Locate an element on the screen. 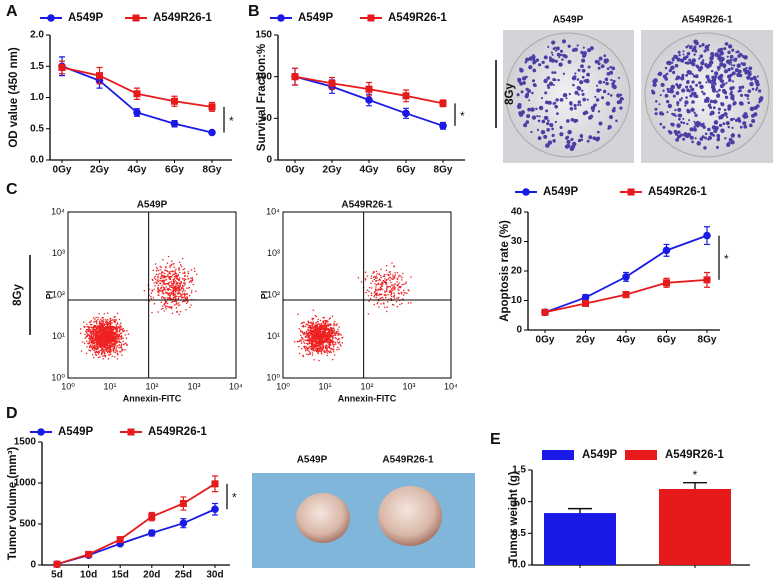  colony-images is located at coordinates (638, 96).